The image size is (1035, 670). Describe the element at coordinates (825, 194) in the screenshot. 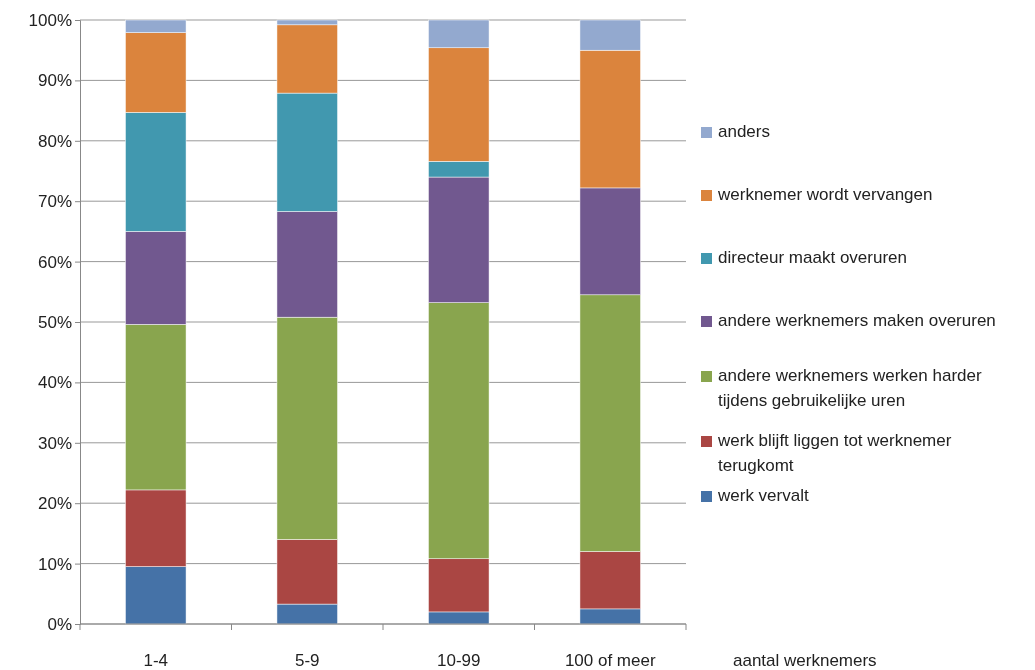

I see `legend-label: werknemer wordt vervangen` at that location.